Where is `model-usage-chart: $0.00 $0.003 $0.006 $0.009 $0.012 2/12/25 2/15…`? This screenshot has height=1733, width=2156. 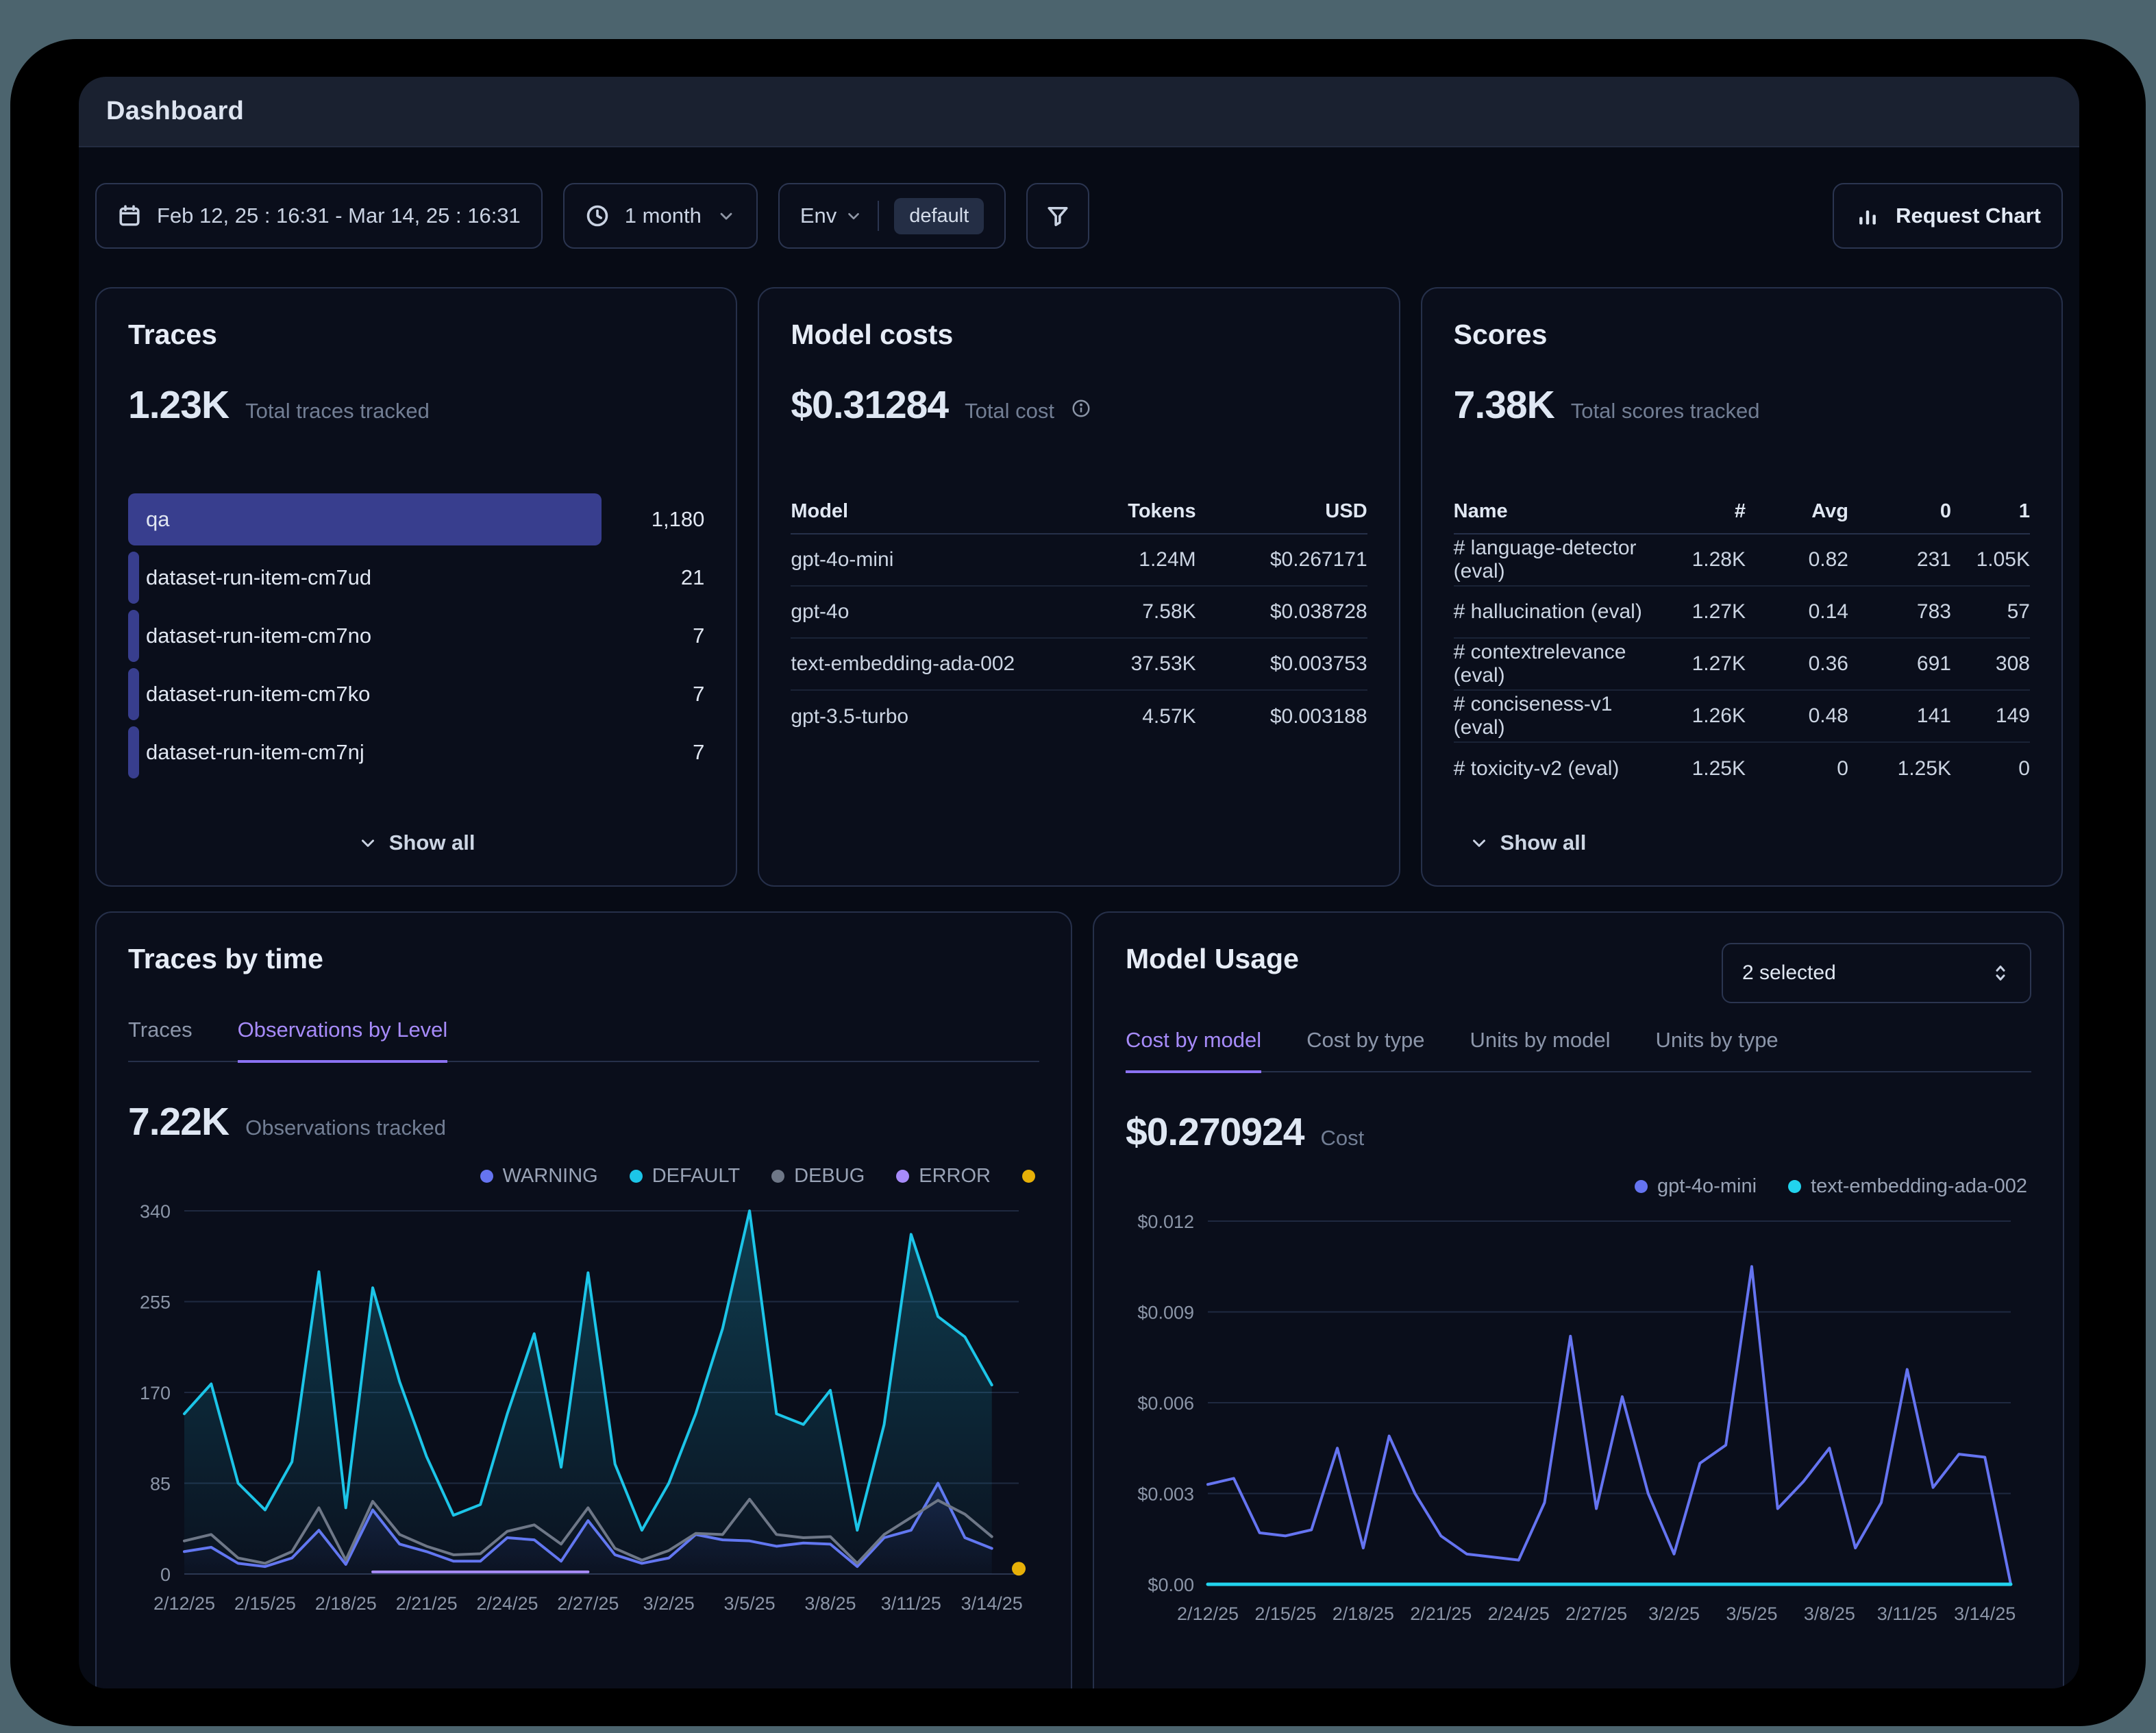
model-usage-chart: $0.00 $0.003 $0.006 $0.009 $0.012 2/12/25 2/15… is located at coordinates (1579, 1419).